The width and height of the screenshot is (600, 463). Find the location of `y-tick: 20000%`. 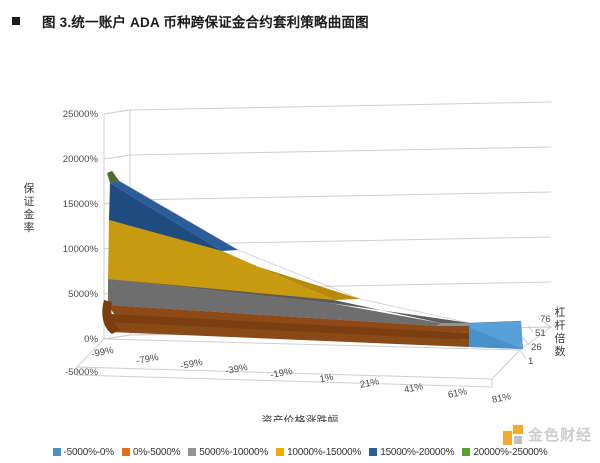

y-tick: 20000% is located at coordinates (81, 159).